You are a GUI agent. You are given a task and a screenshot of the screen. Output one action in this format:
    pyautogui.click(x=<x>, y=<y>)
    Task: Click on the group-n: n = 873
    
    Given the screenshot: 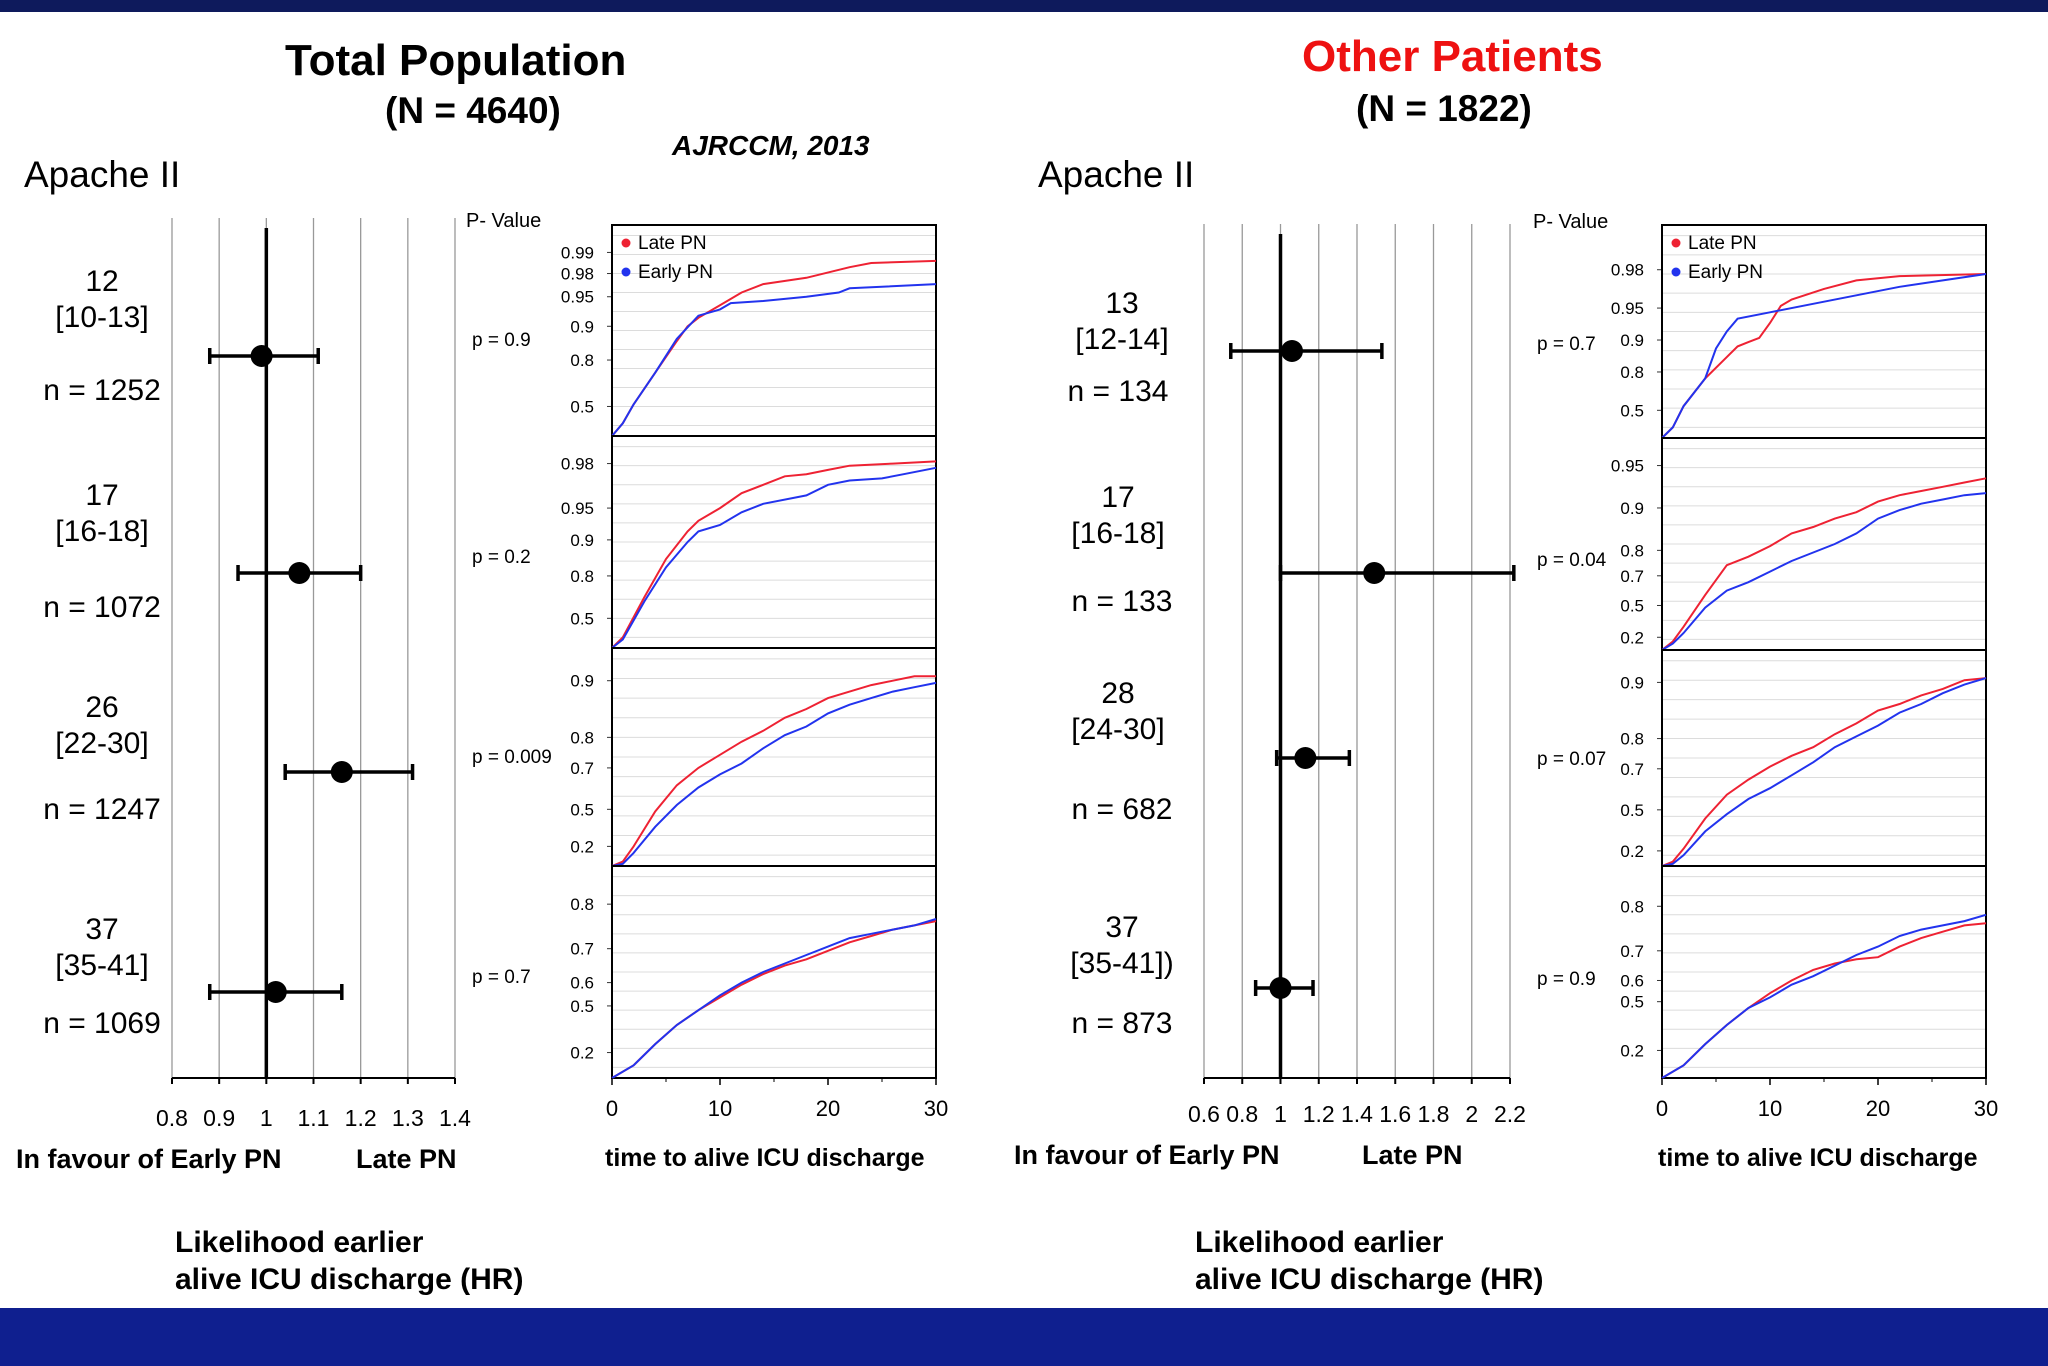 What is the action you would take?
    pyautogui.click(x=1122, y=1023)
    